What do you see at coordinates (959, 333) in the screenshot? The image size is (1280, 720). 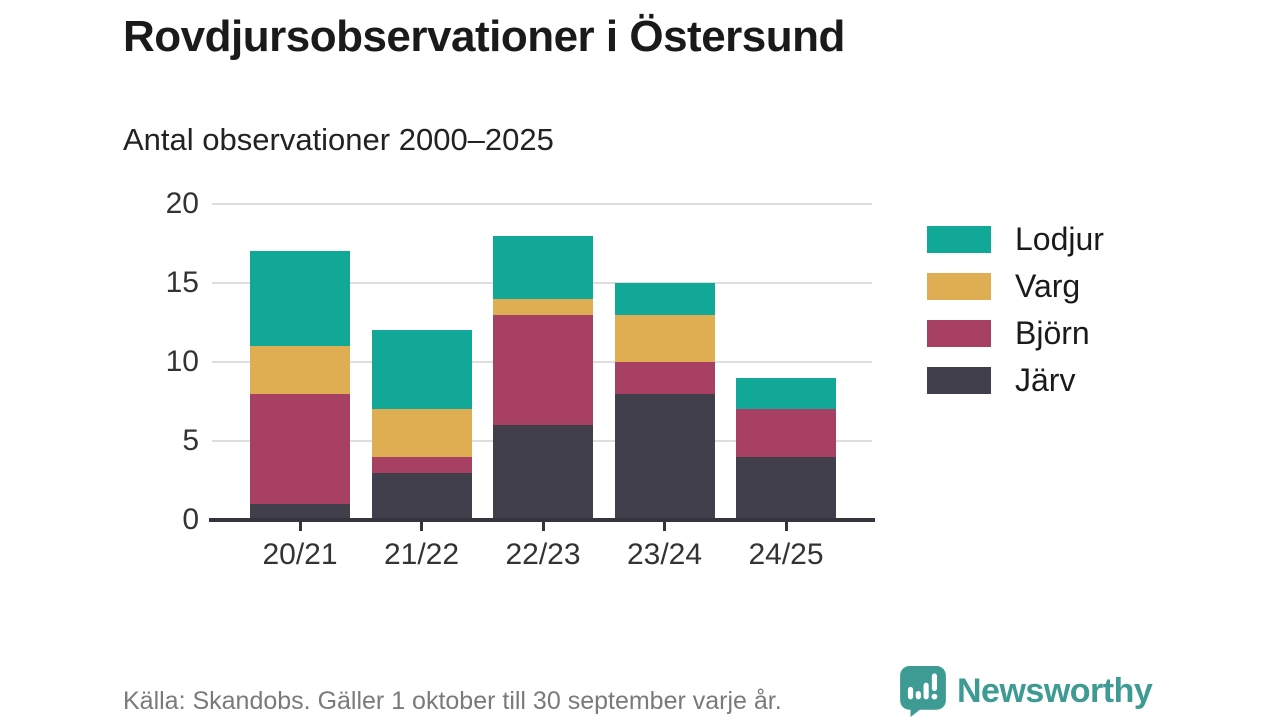 I see `legend-swatch-björn` at bounding box center [959, 333].